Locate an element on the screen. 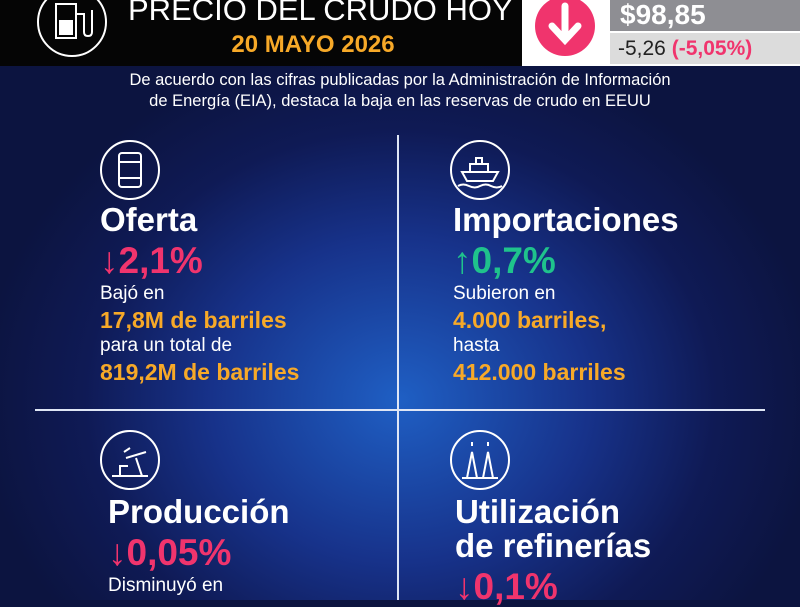  section-line: para un total de is located at coordinates (166, 345).